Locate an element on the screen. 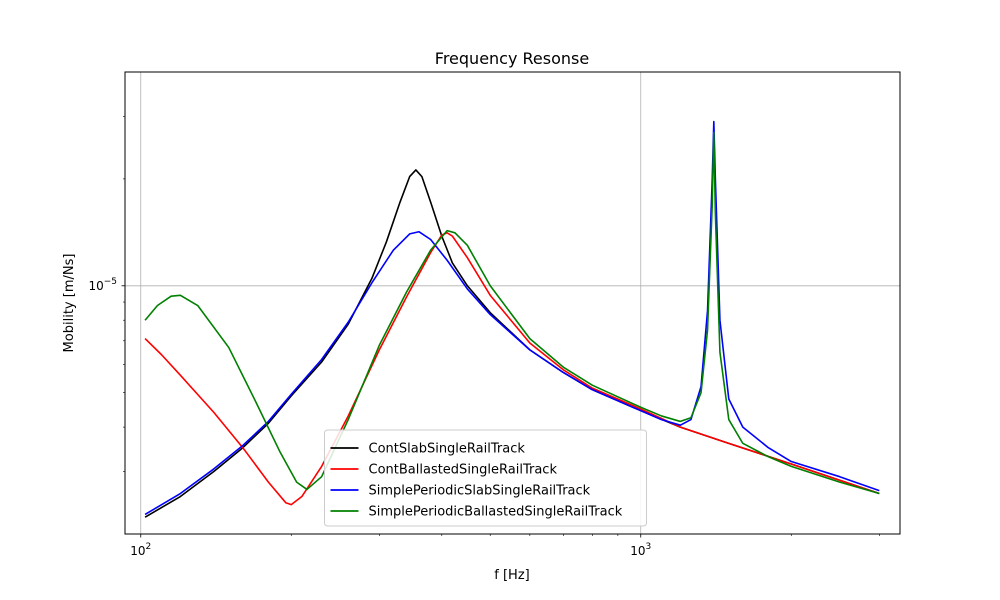  x-tick-exponent: 3 is located at coordinates (649, 547).